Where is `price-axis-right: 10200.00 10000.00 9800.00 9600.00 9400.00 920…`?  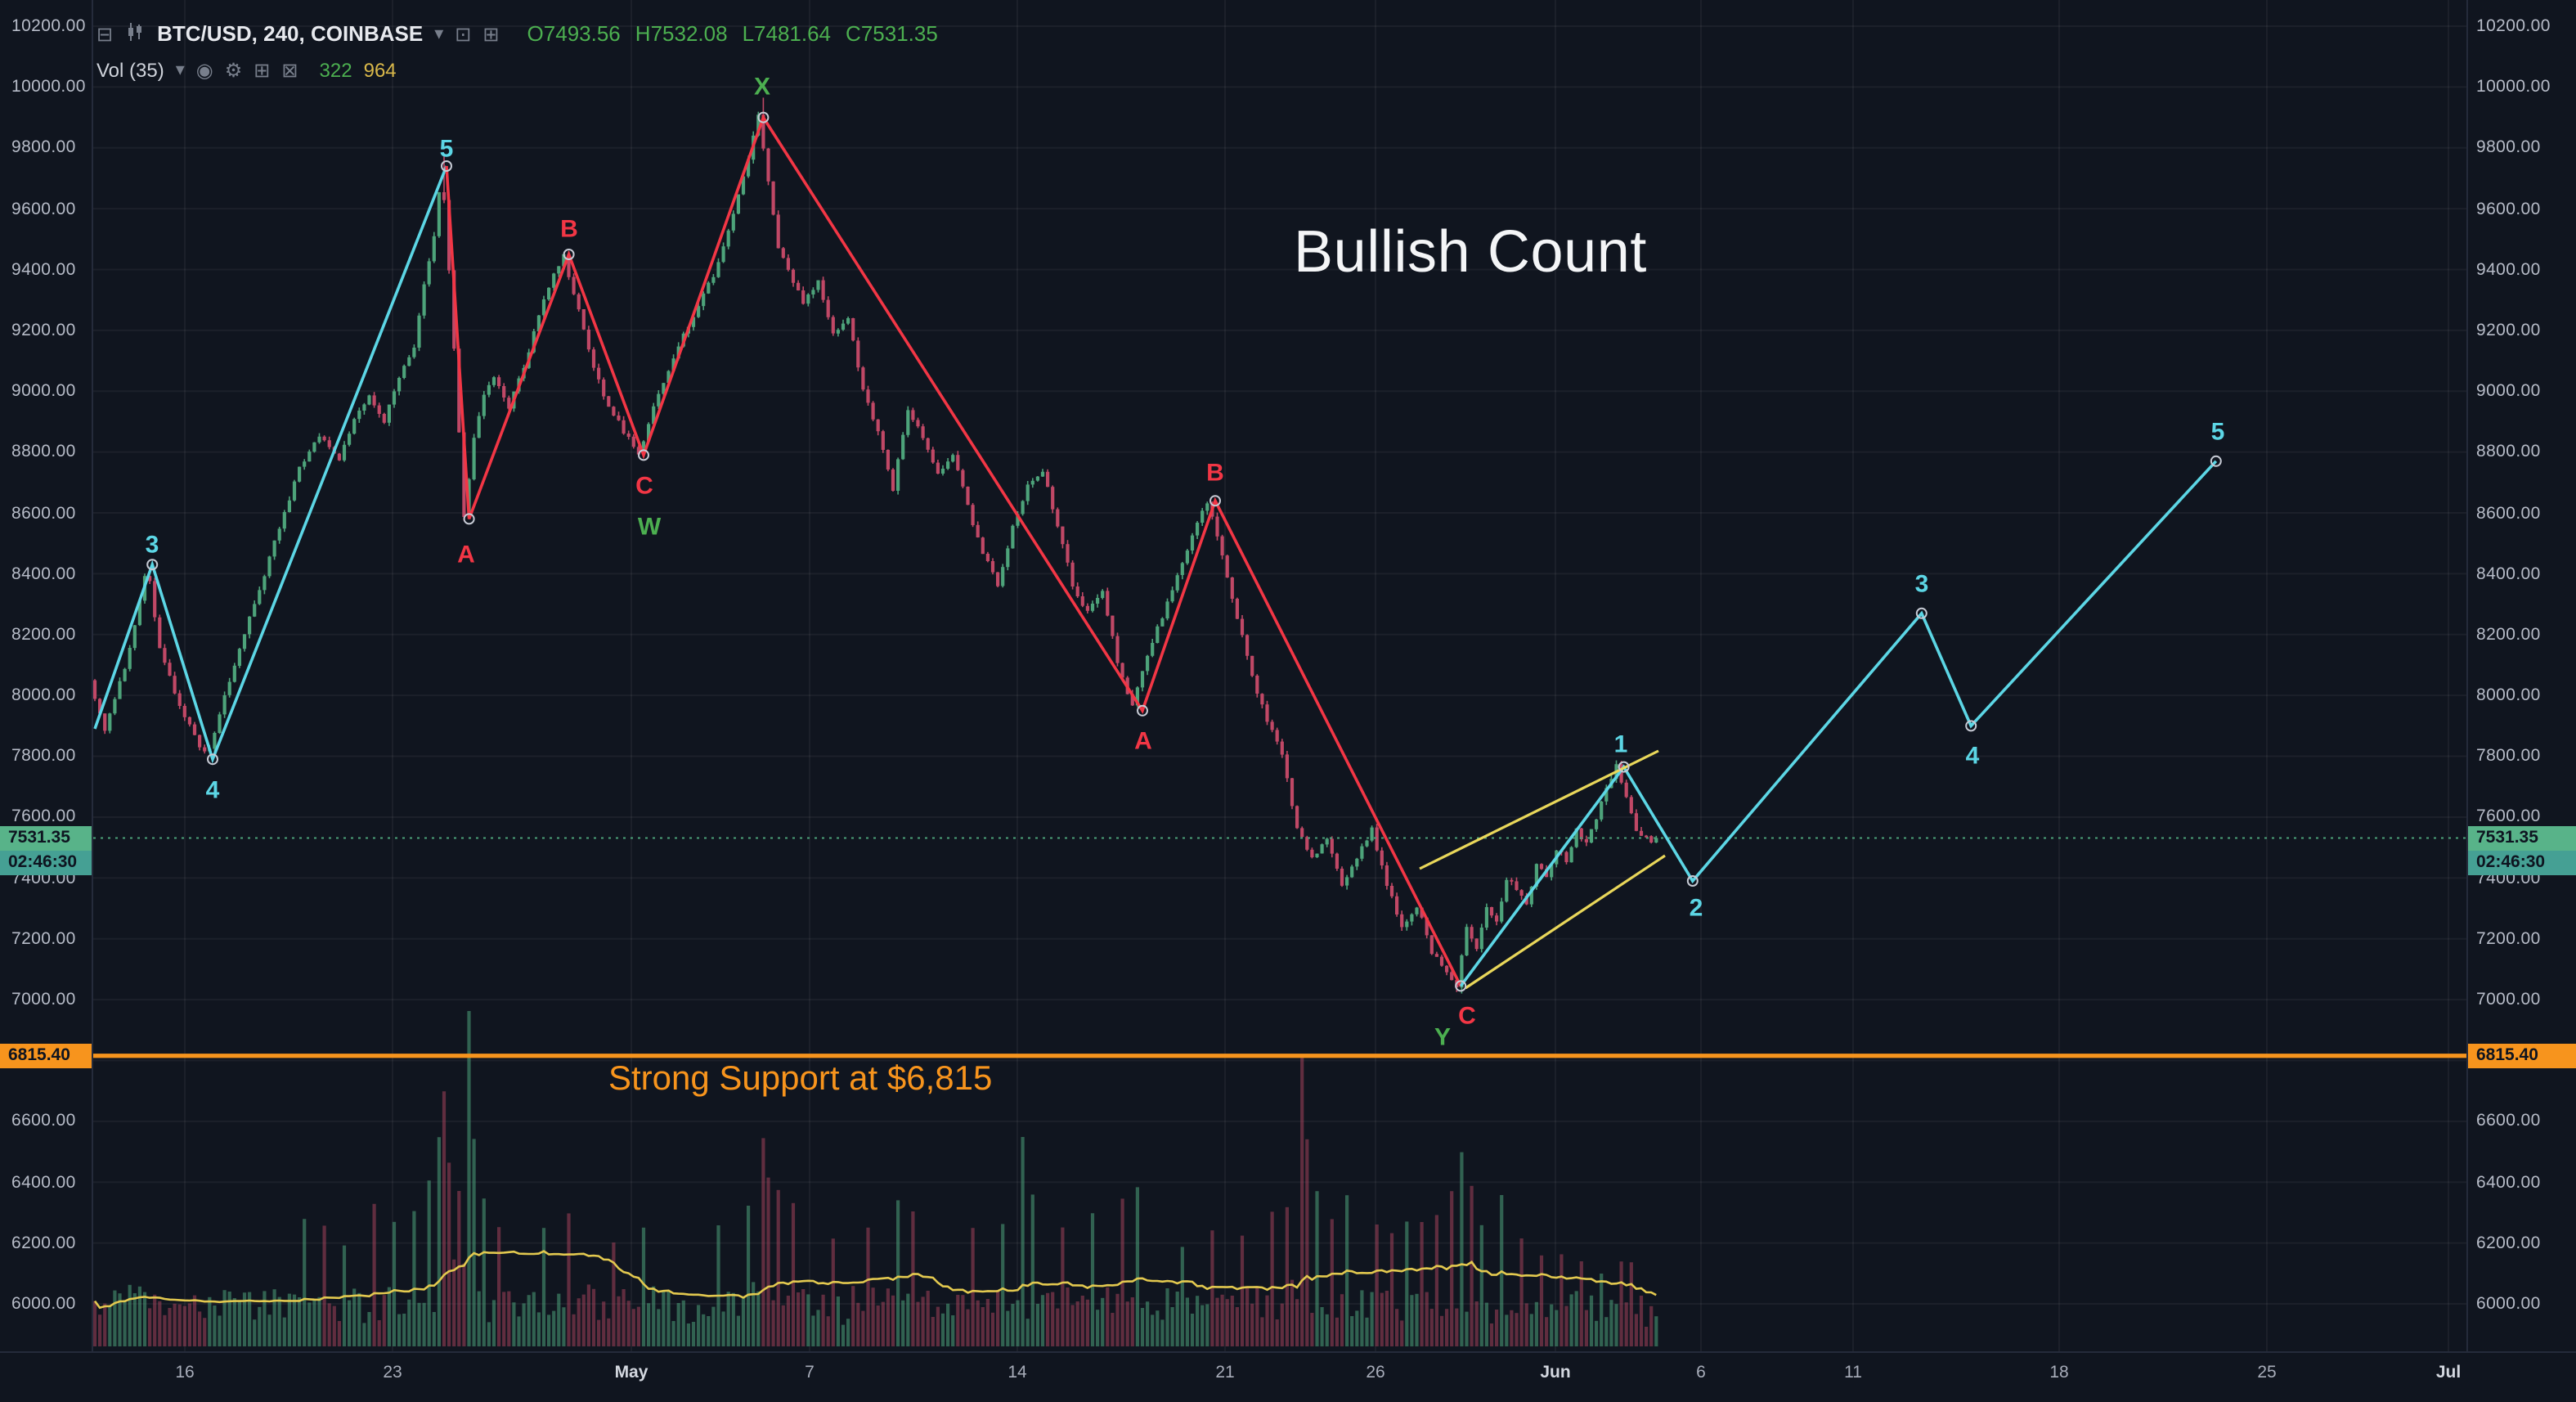 price-axis-right: 10200.00 10000.00 9800.00 9600.00 9400.00 920… is located at coordinates (2521, 675).